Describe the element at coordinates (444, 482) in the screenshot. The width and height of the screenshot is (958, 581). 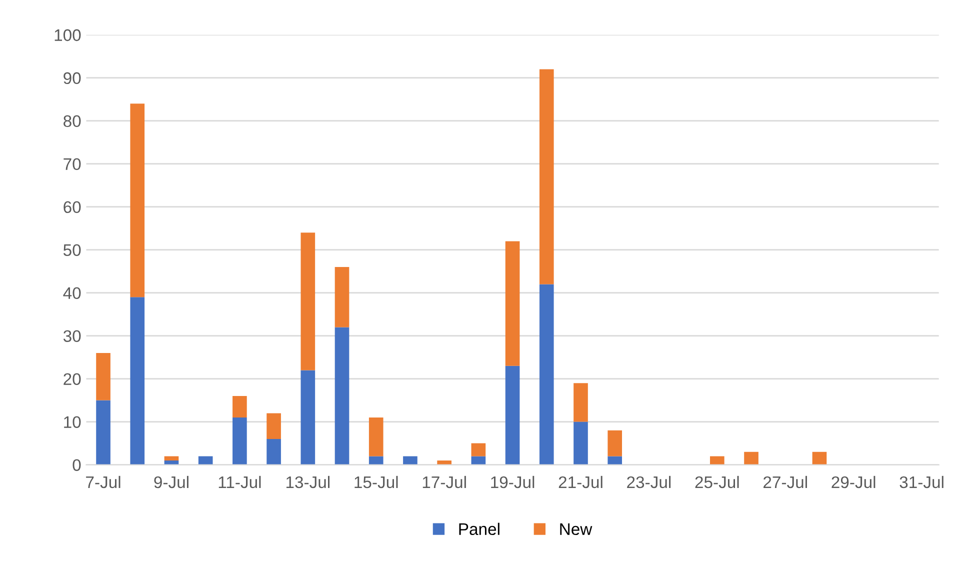
I see `x-tick-label: 17-Jul` at that location.